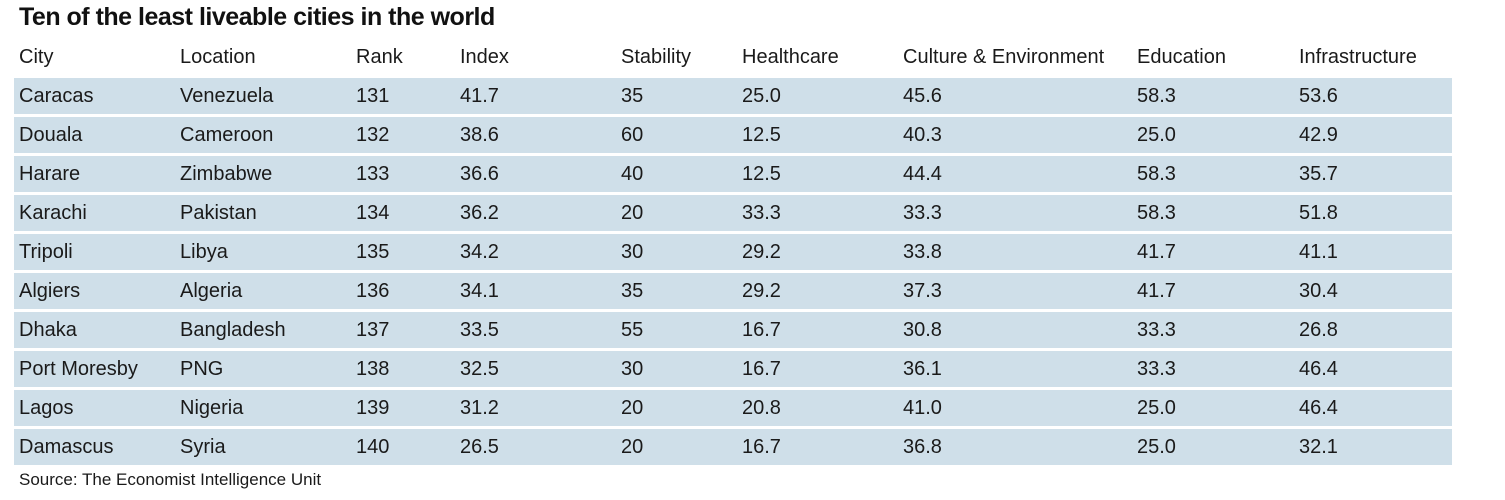 The width and height of the screenshot is (1505, 500). What do you see at coordinates (403, 172) in the screenshot?
I see `table-cell: 133` at bounding box center [403, 172].